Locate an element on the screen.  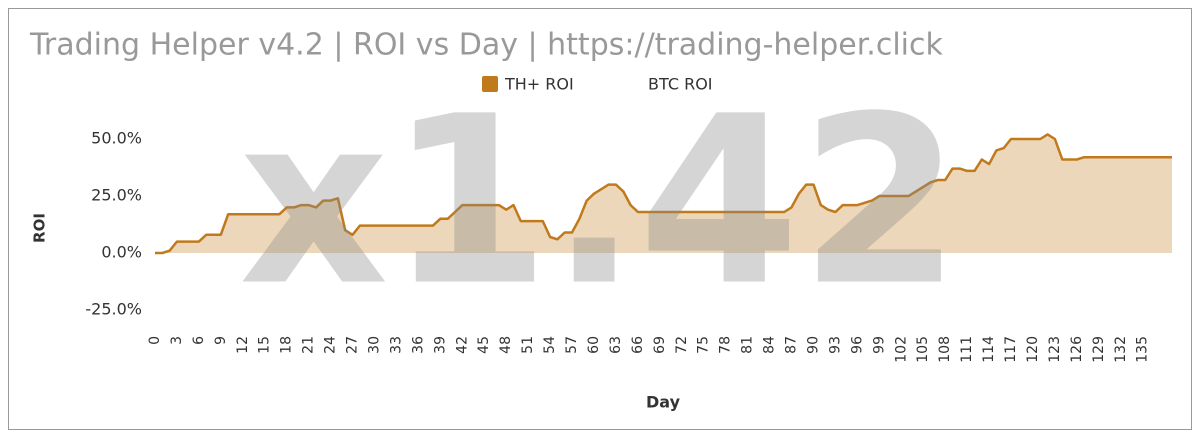
x-tick-label: 129 is located at coordinates (1099, 349).